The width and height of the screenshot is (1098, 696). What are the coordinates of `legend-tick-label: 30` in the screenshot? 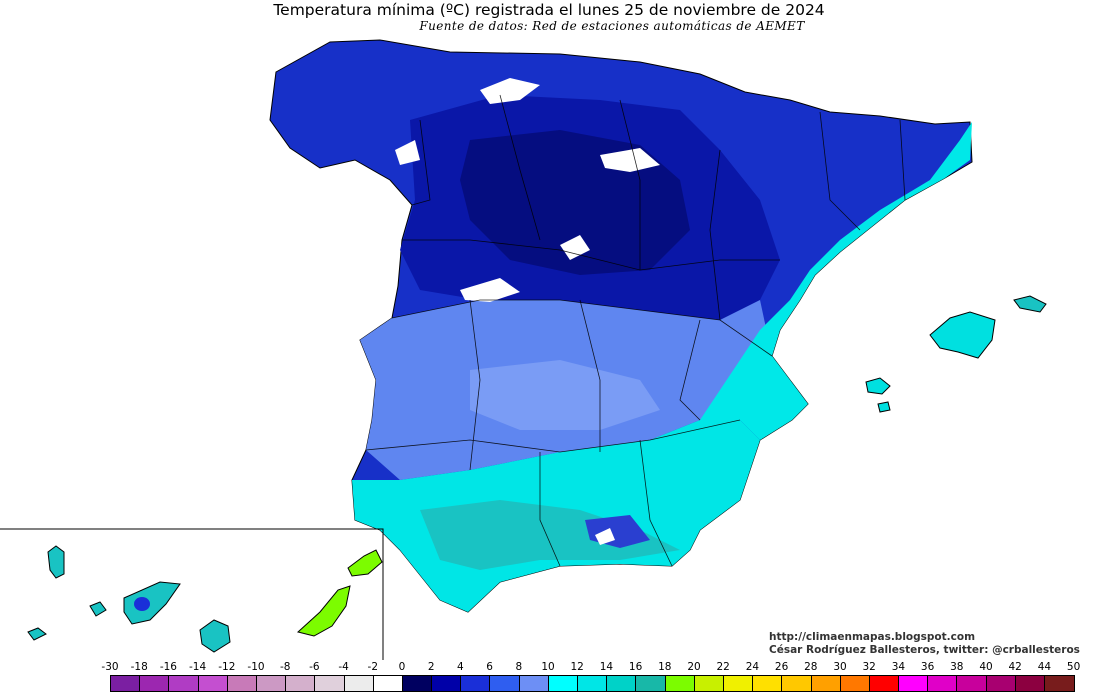 It's located at (840, 667).